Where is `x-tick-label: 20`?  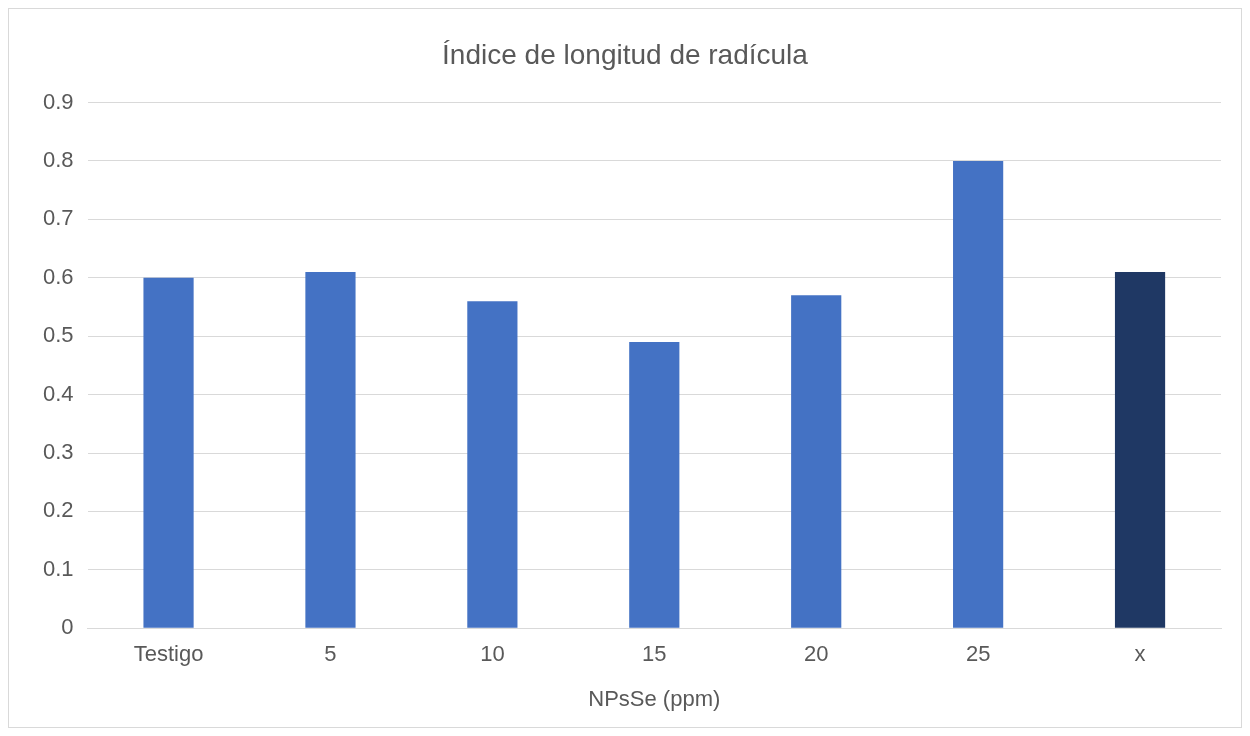
x-tick-label: 20 is located at coordinates (816, 654).